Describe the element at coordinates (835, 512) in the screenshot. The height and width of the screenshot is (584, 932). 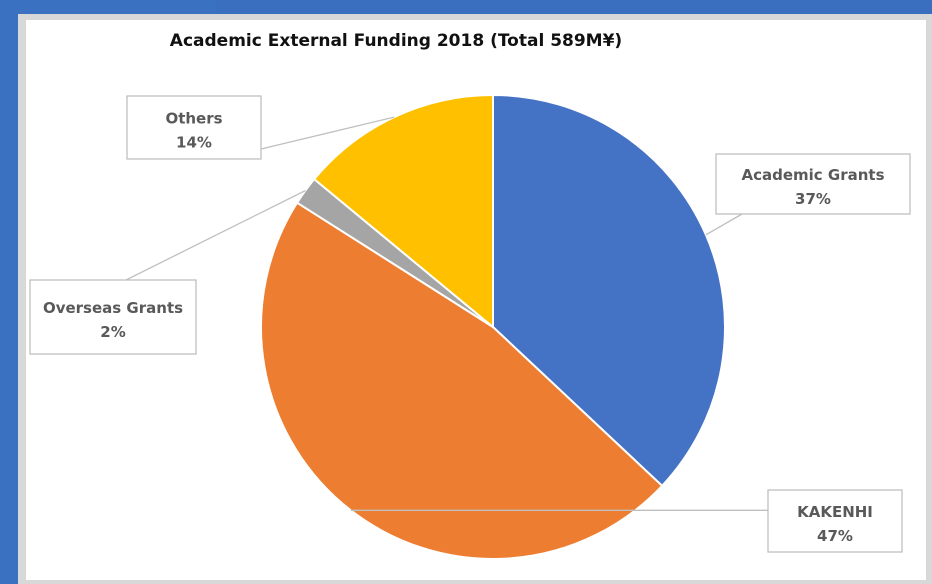
I see `slice-category-label: KAKENHI` at that location.